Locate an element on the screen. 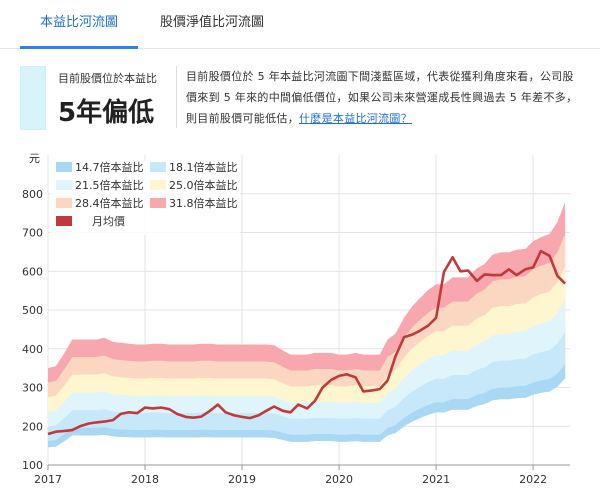  active-tab-indicator is located at coordinates (79, 47).